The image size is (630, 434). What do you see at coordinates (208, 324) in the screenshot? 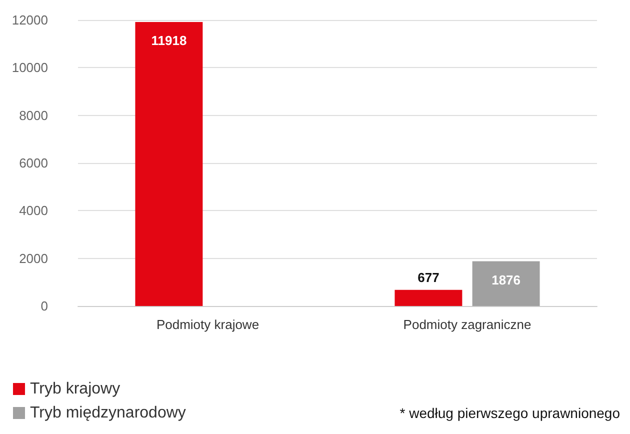
I see `x-tick-label: Podmioty krajowe` at bounding box center [208, 324].